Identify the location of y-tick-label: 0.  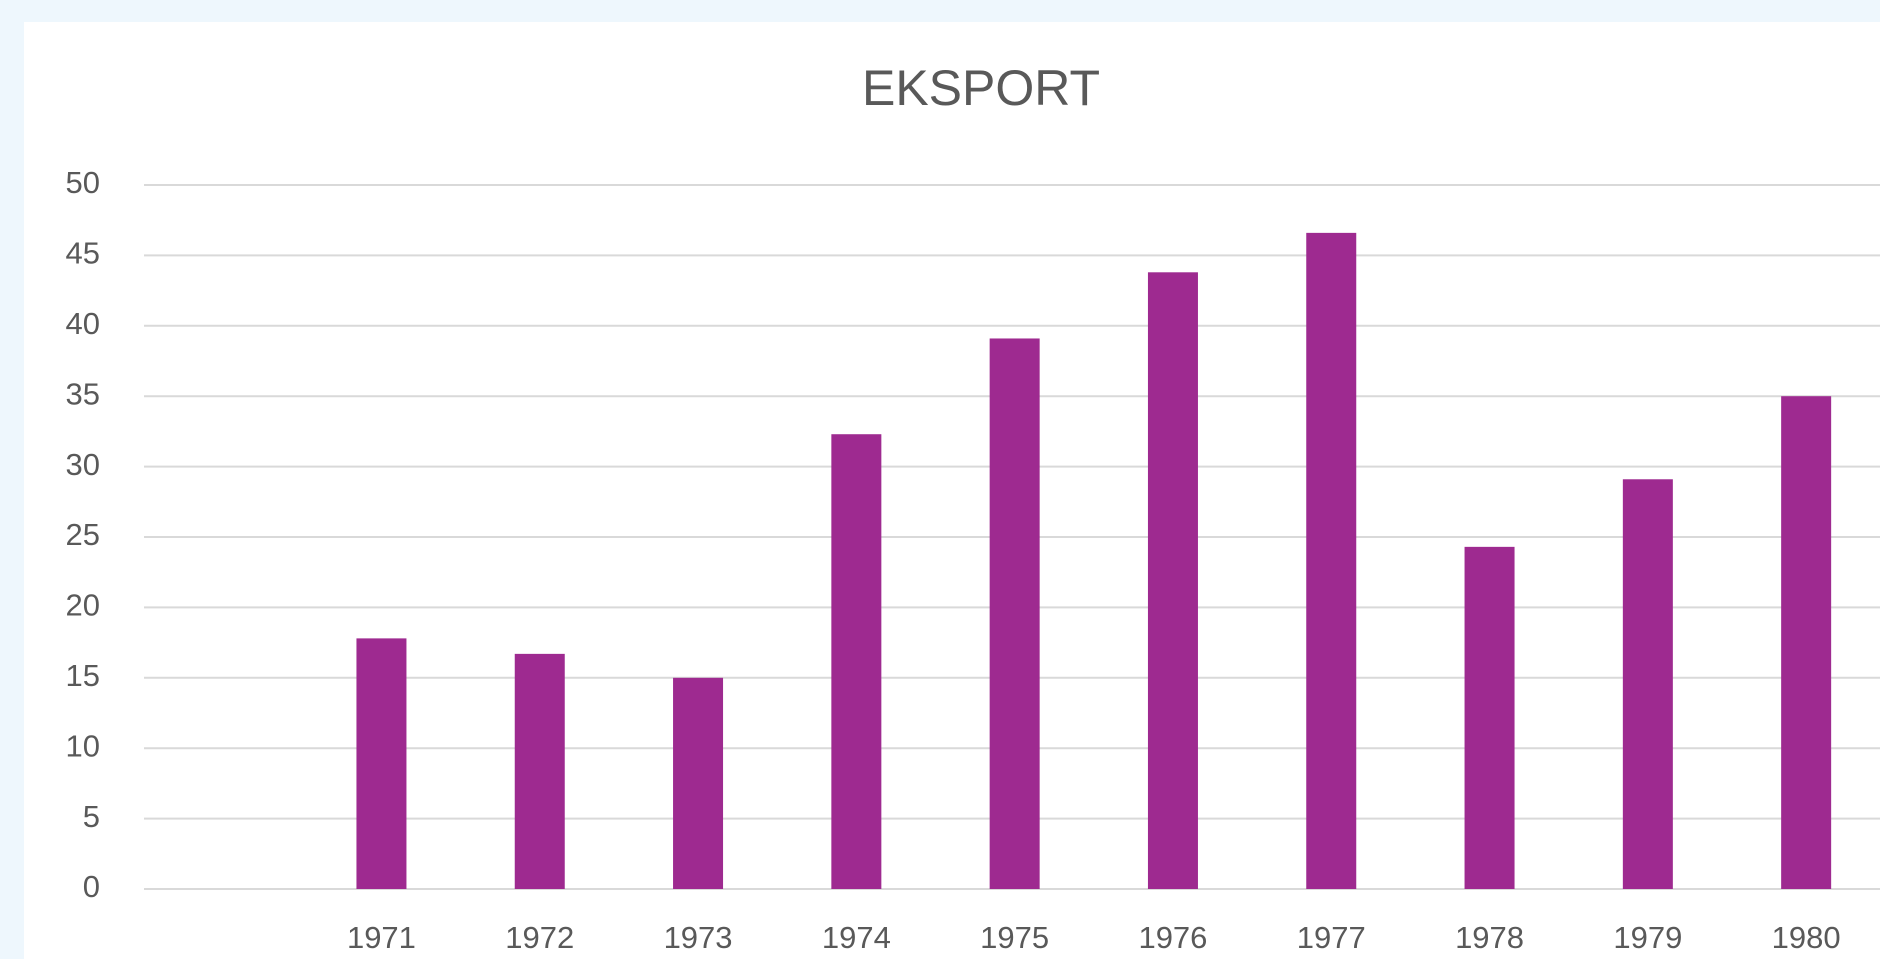
(91, 886).